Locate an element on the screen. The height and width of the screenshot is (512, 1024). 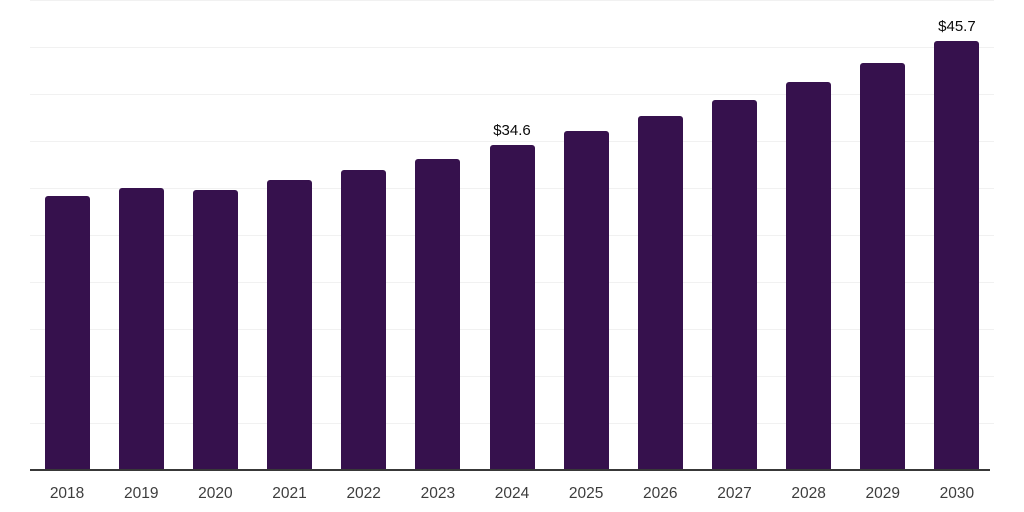
bar-2019 is located at coordinates (141, 328).